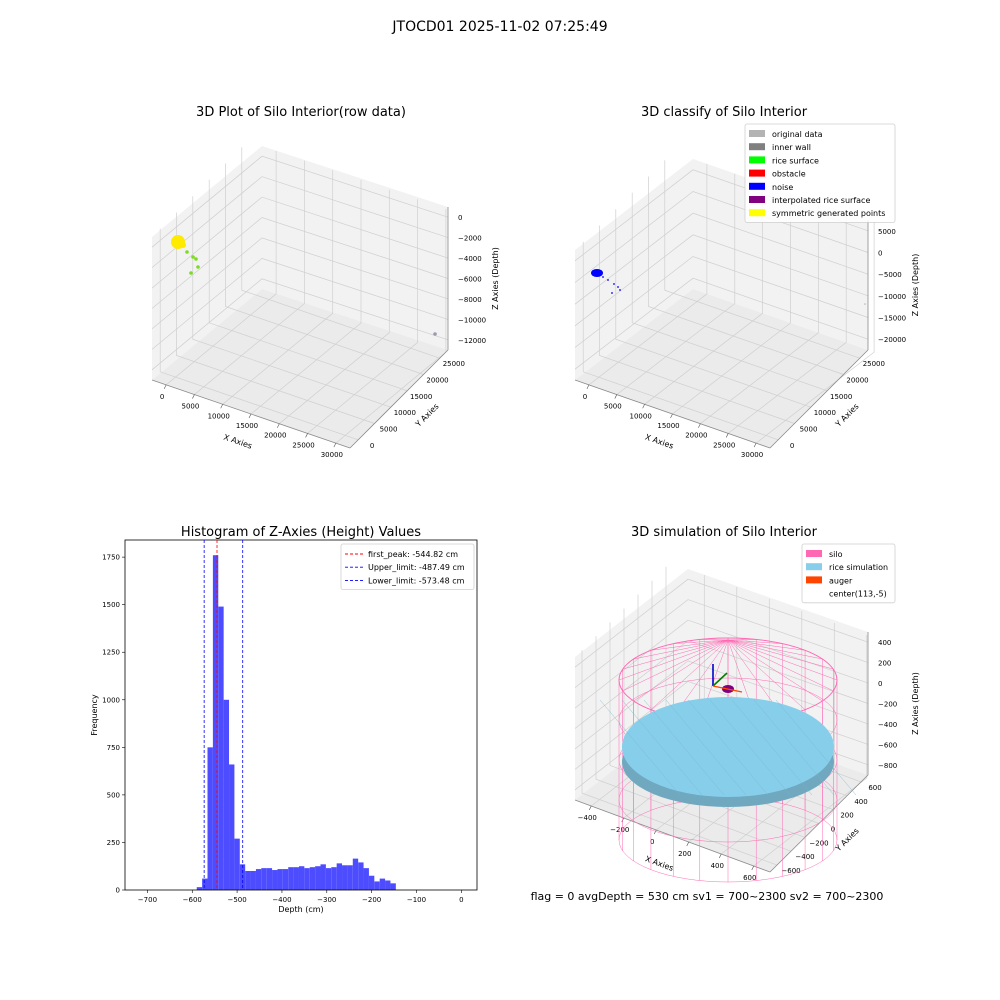 Image resolution: width=1000 pixels, height=1000 pixels. What do you see at coordinates (191, 407) in the screenshot?
I see `x-tick-label: 5000` at bounding box center [191, 407].